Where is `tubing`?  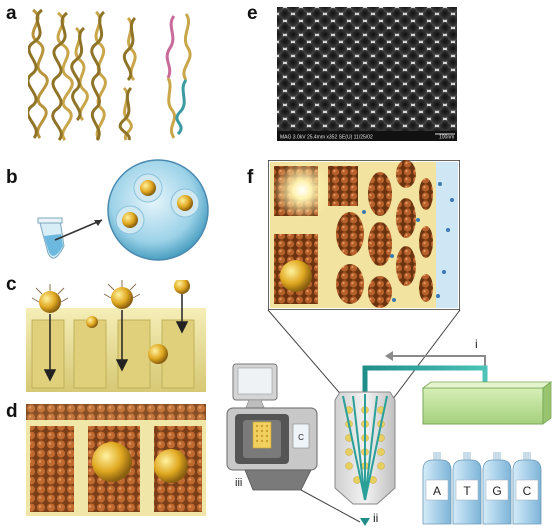
tubing is located at coordinates (425, 378).